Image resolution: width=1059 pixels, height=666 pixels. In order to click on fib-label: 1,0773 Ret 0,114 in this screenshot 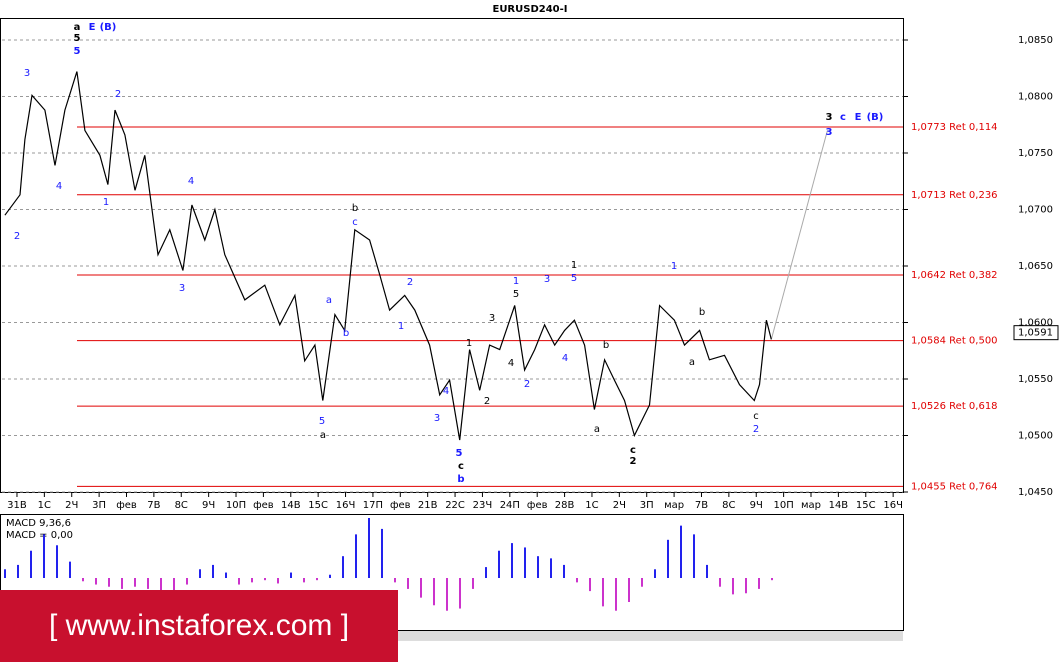, I will do `click(954, 127)`.